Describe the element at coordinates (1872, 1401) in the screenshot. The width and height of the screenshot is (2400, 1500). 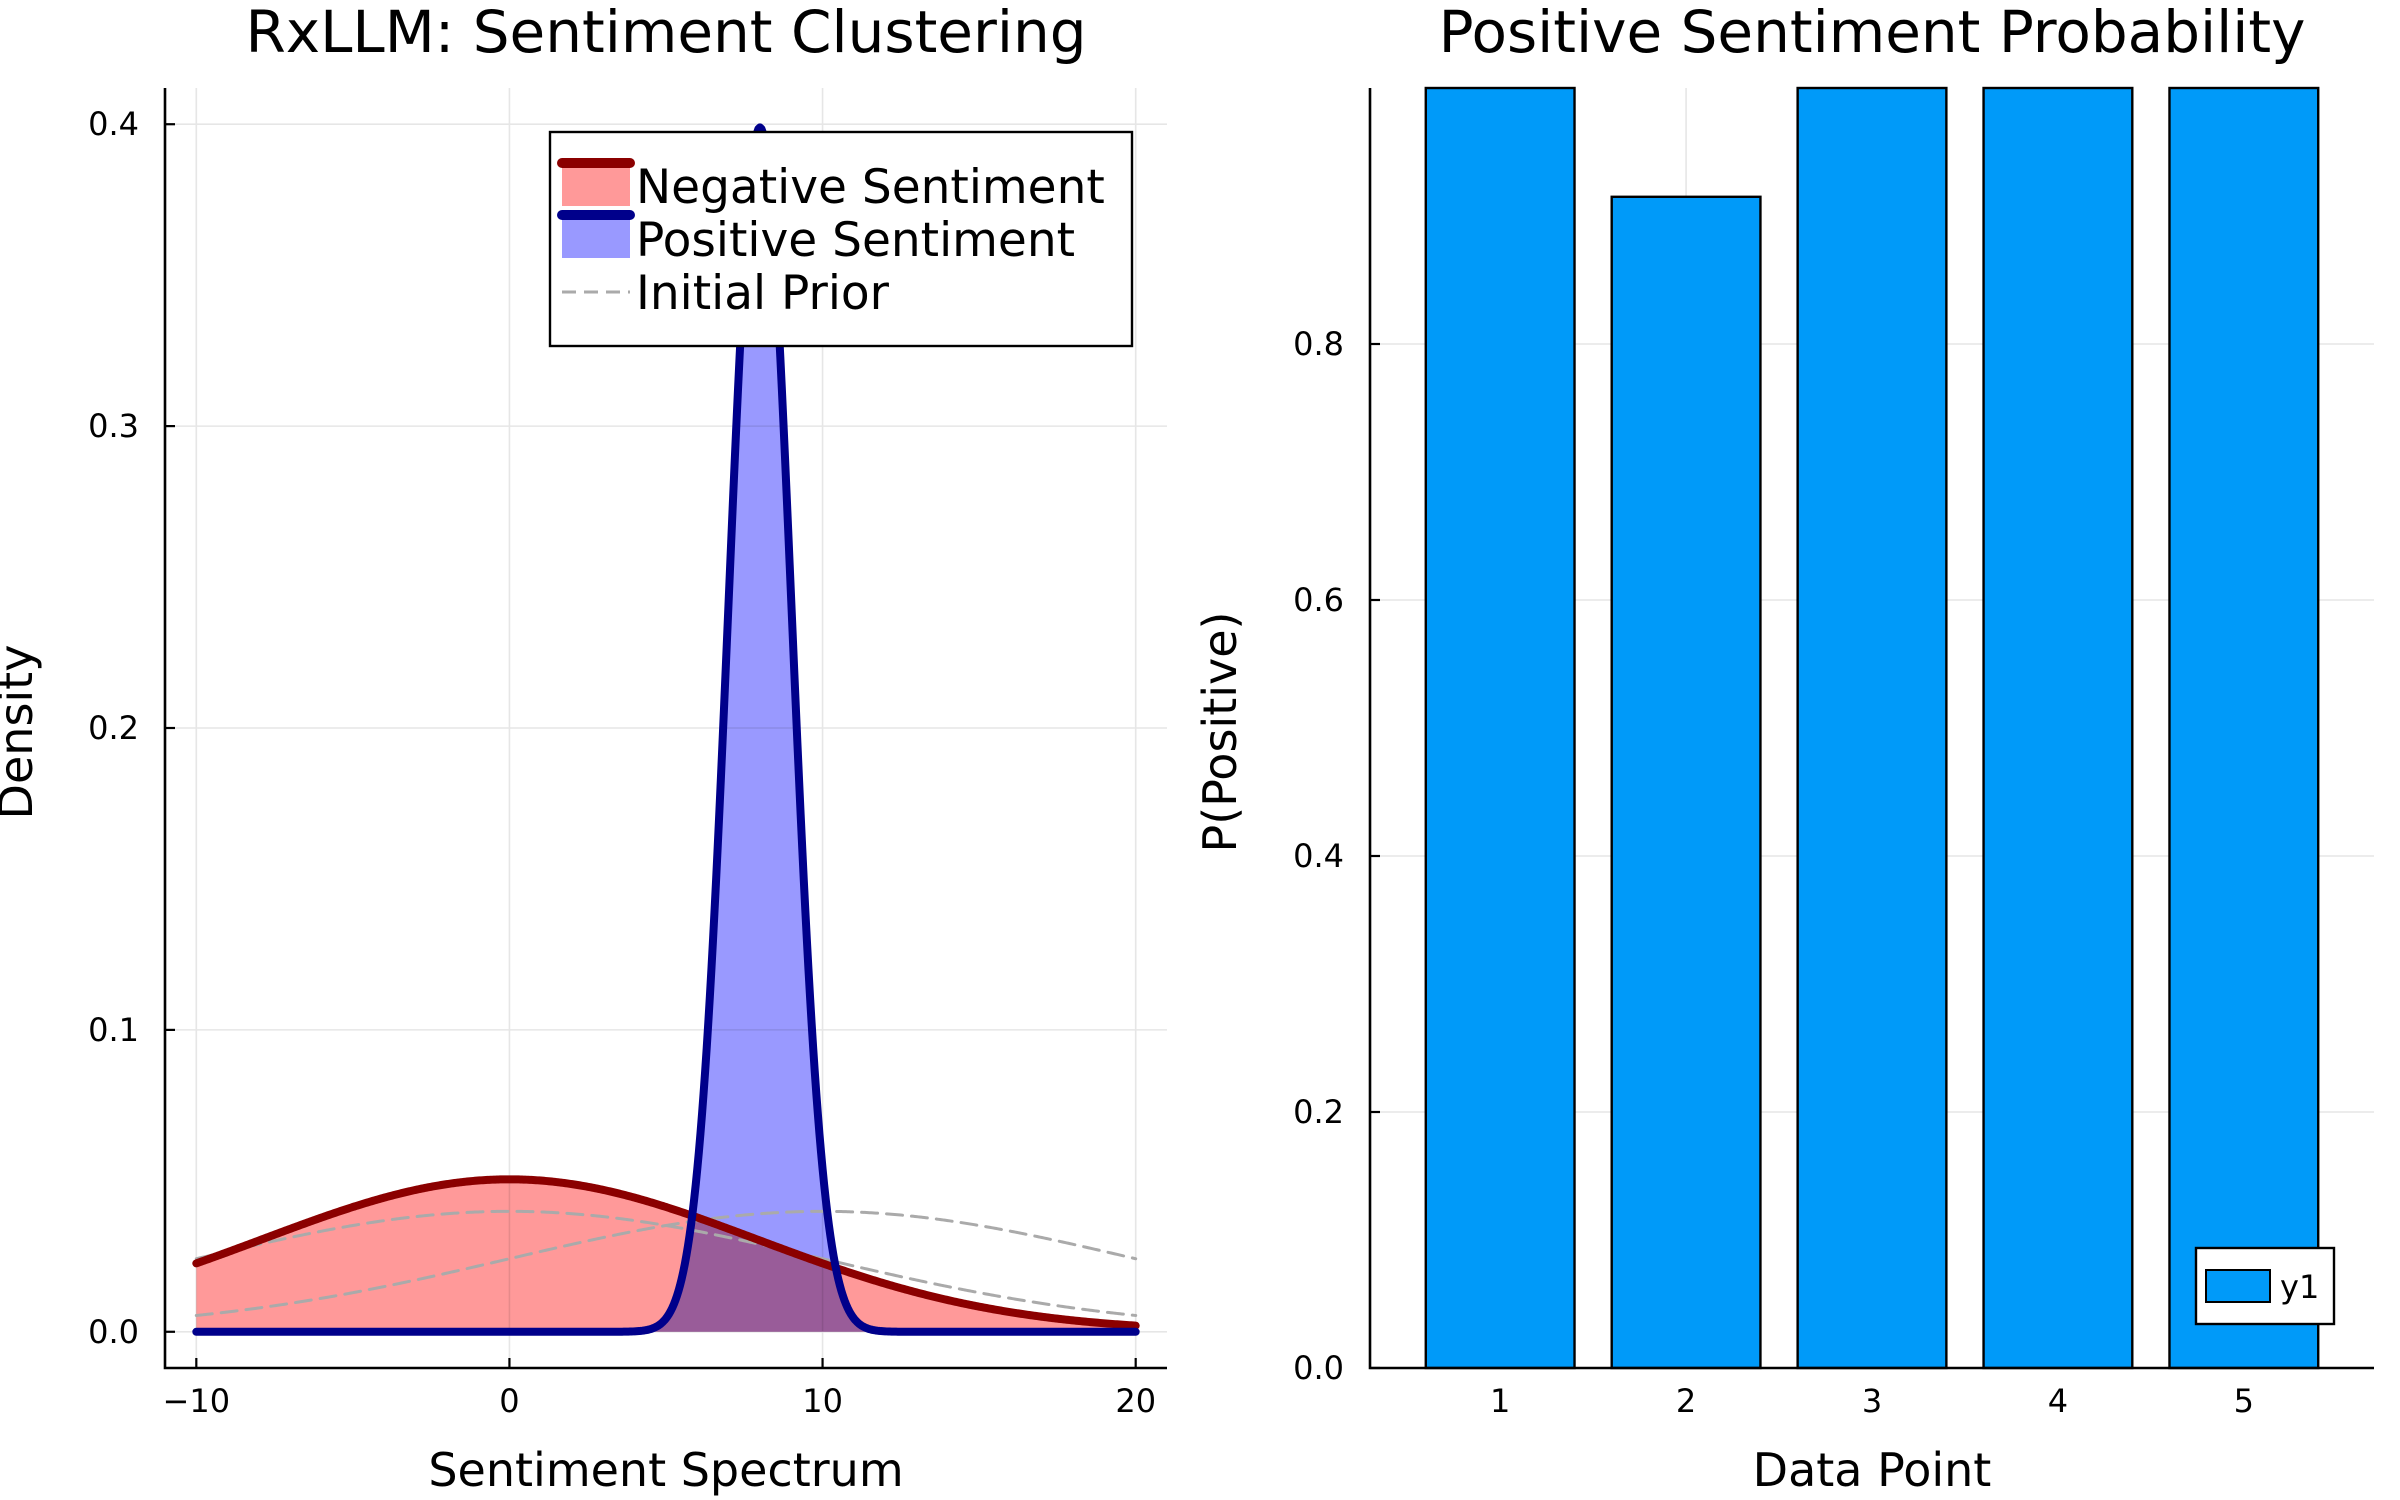
I see `probability-x-tick-label: 3` at that location.